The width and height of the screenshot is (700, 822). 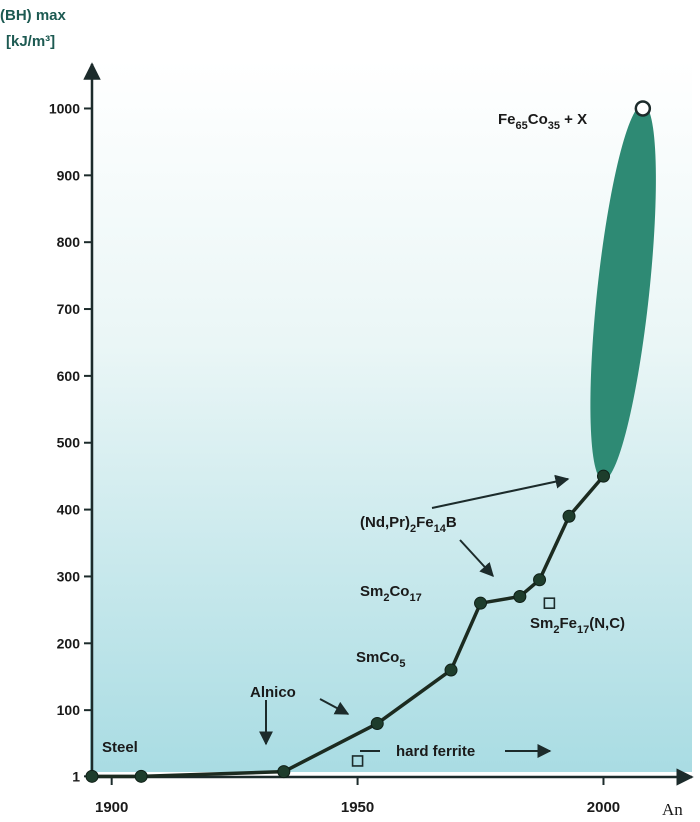 What do you see at coordinates (111, 807) in the screenshot?
I see `x-tick-label: 1900` at bounding box center [111, 807].